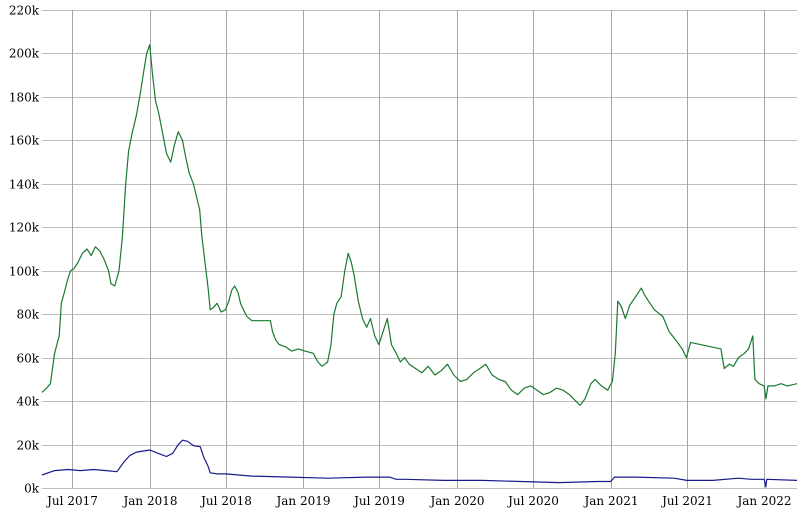  What do you see at coordinates (27, 359) in the screenshot?
I see `y-tick-label: 60k` at bounding box center [27, 359].